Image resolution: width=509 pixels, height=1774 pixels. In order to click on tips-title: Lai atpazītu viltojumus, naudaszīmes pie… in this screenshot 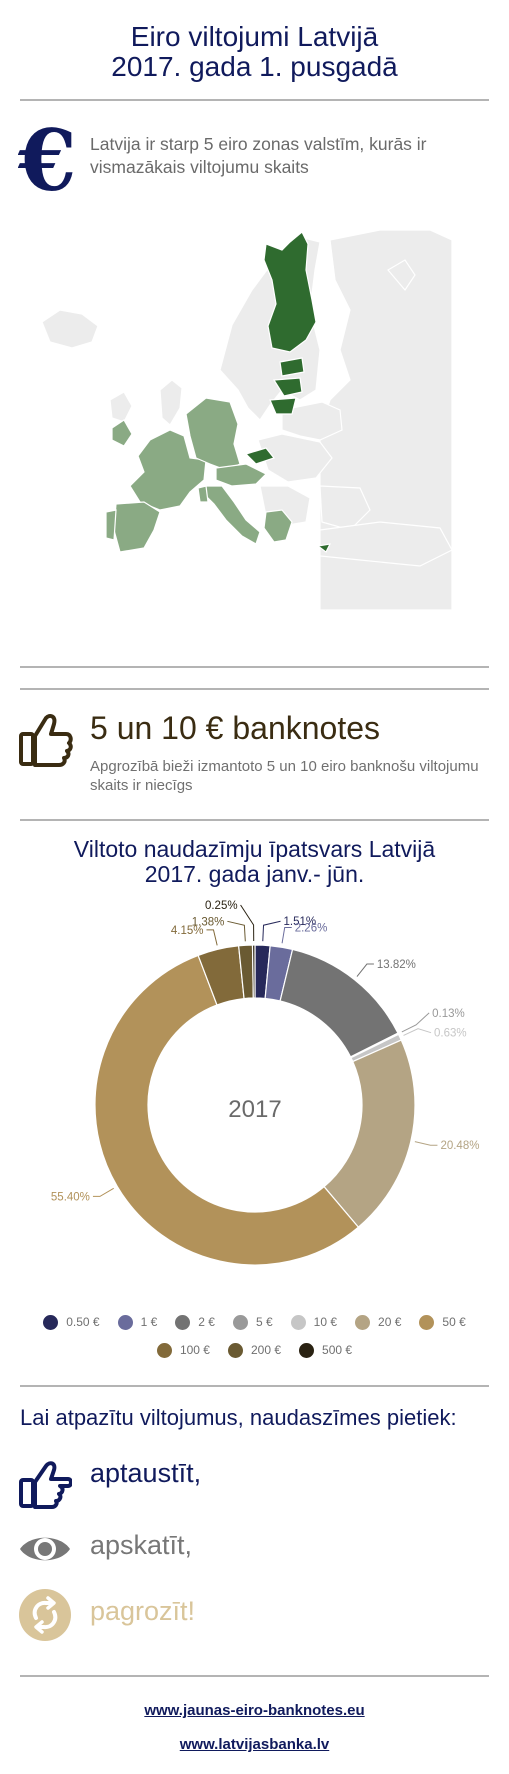, I will do `click(238, 1417)`.